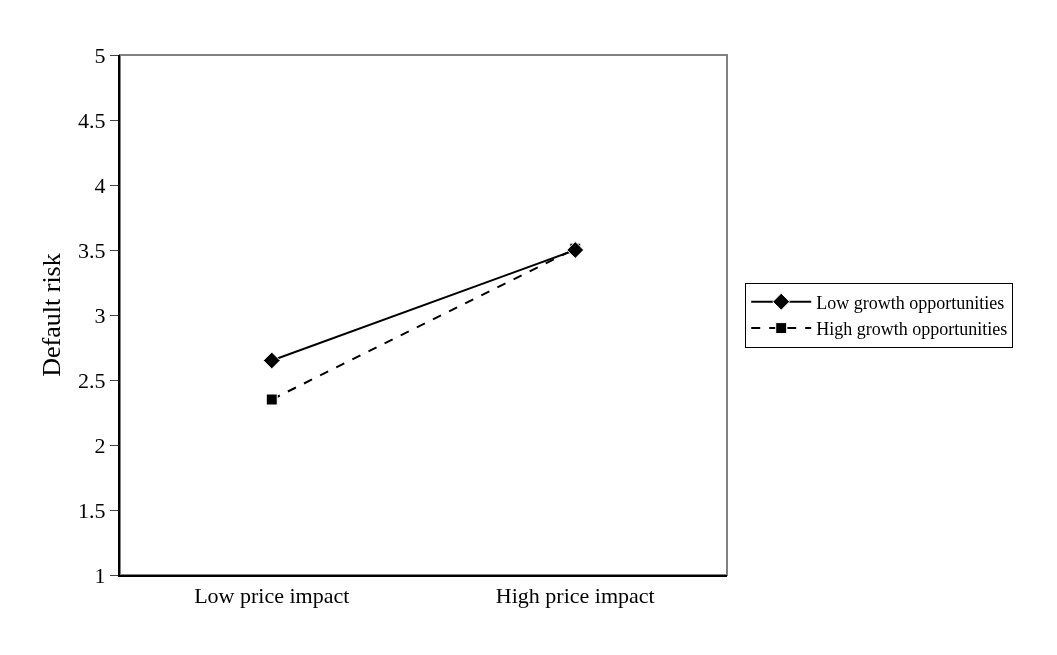 The width and height of the screenshot is (1057, 655). I want to click on y-tick-label: 1.5, so click(92, 510).